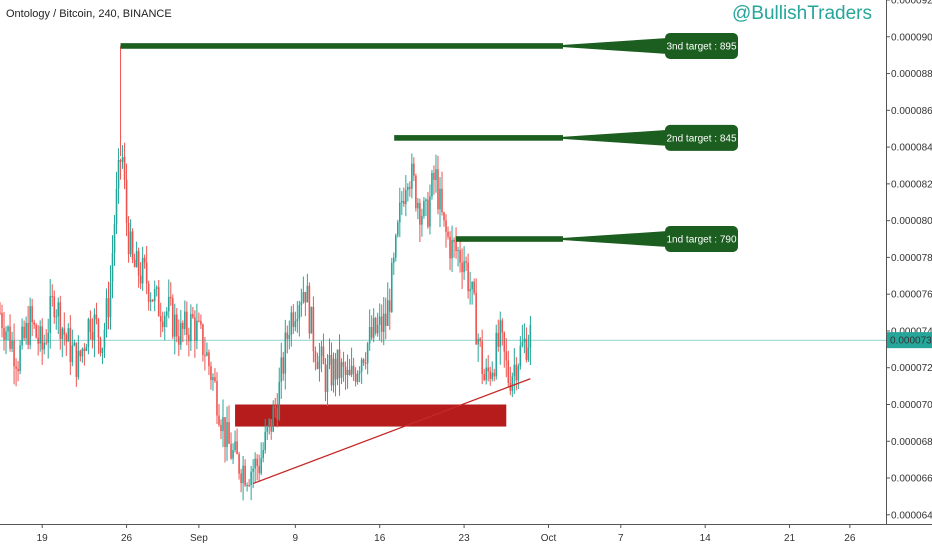  Describe the element at coordinates (911, 341) in the screenshot. I see `current-price-label: 0.0000735` at that location.